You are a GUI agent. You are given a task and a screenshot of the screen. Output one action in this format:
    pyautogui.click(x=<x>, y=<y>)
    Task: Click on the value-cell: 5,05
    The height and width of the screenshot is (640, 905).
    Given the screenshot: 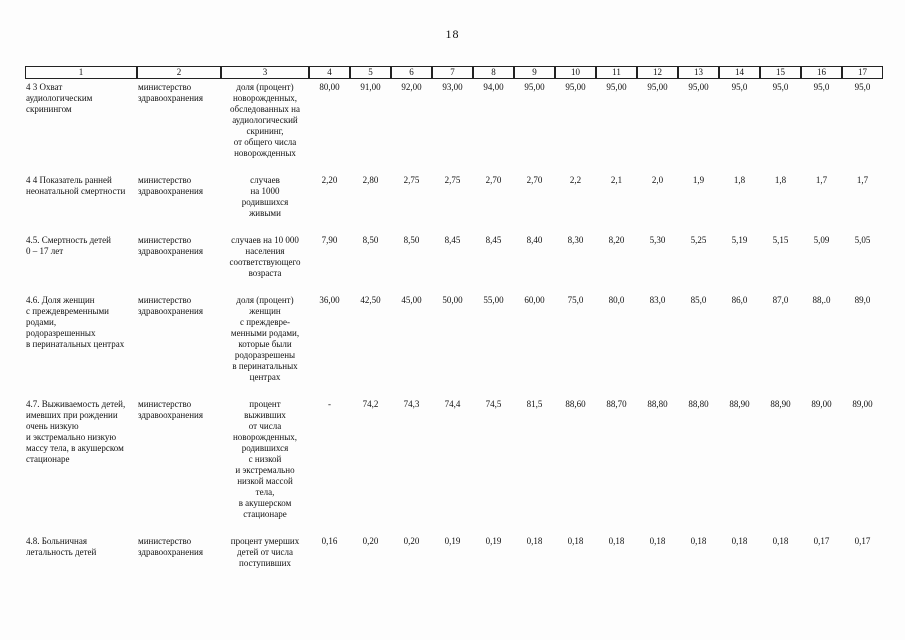 What is the action you would take?
    pyautogui.click(x=862, y=240)
    